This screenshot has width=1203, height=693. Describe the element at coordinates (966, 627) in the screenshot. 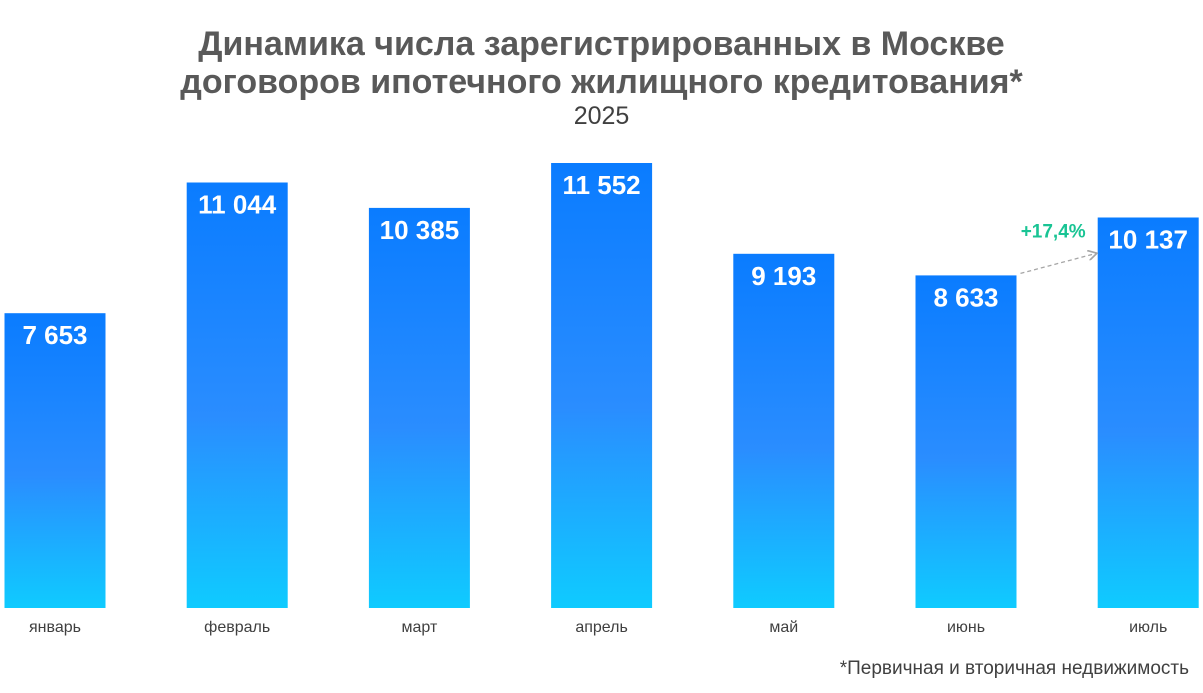

I see `category-label: июнь` at that location.